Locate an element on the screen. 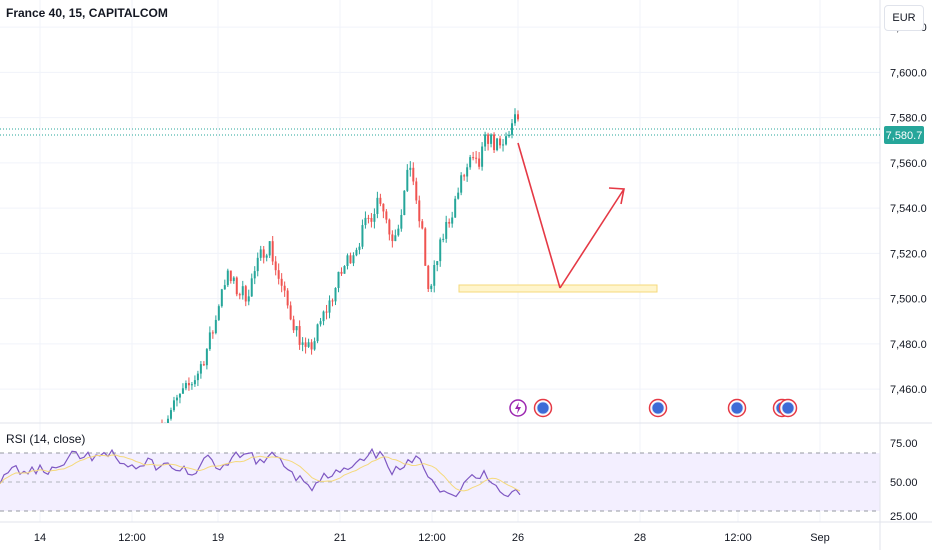  price-tick-label: 7,520.0 is located at coordinates (908, 254).